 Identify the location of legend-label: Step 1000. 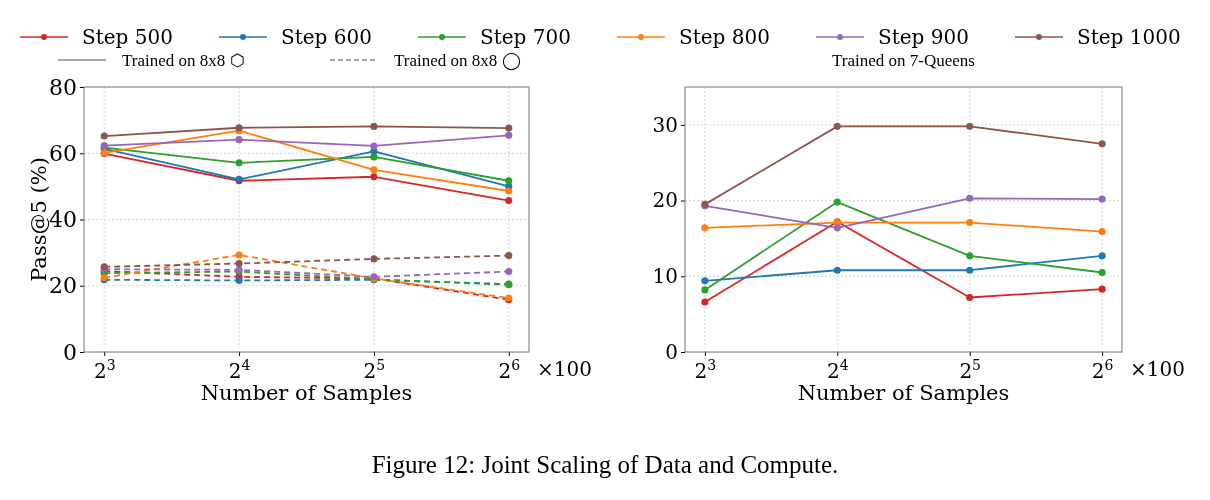
(1129, 37).